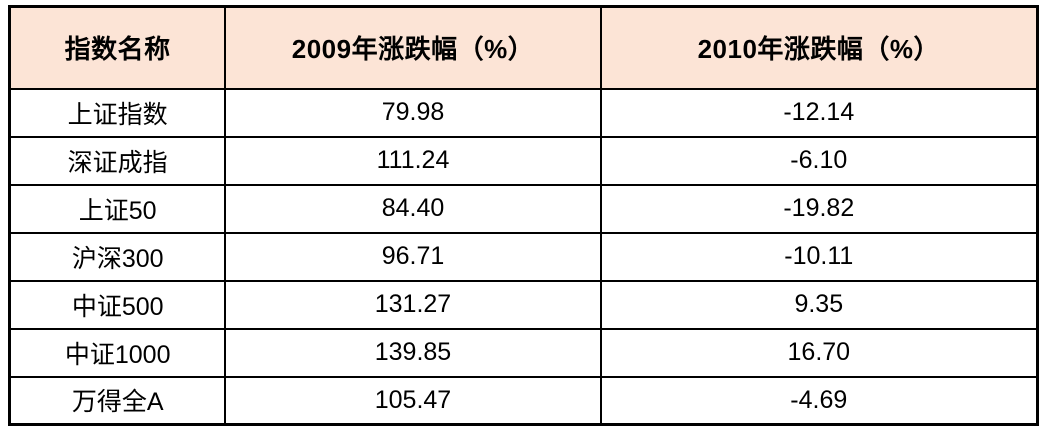 This screenshot has width=1044, height=430. What do you see at coordinates (413, 112) in the screenshot?
I see `chg-2009-cell: 79.98` at bounding box center [413, 112].